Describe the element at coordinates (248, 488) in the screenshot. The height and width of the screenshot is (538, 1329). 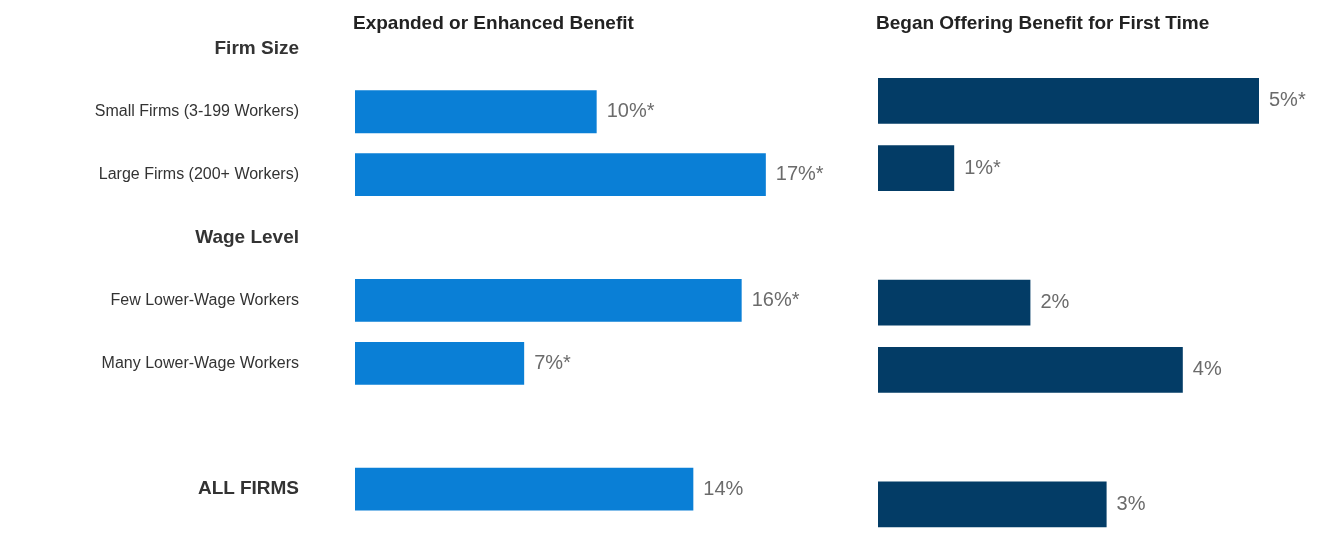
I see `y-tick-label: ALL FIRMS` at that location.